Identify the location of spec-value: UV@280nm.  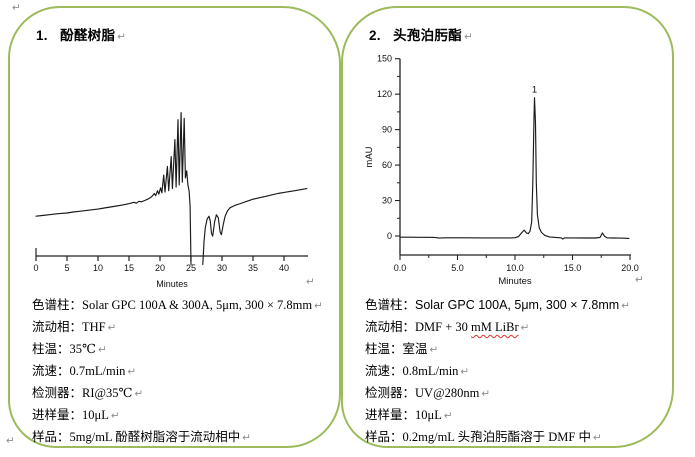
(447, 393).